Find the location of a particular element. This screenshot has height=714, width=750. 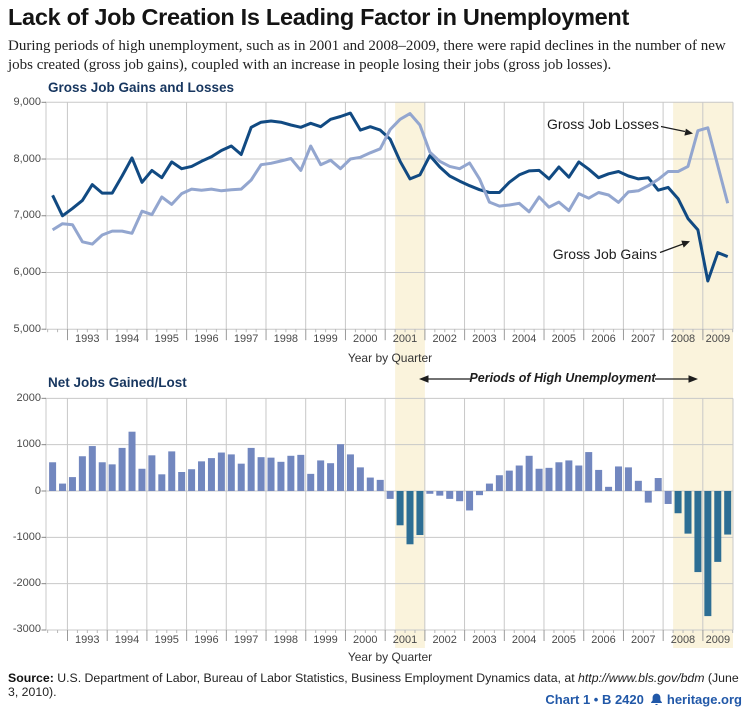

top-ytick-label: 9,000 is located at coordinates (27, 101).